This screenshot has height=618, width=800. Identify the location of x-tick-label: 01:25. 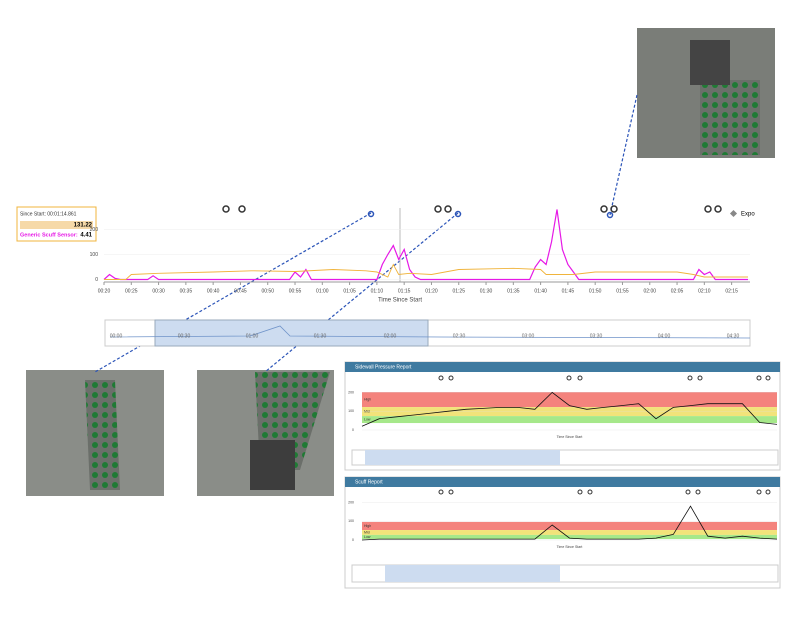
(458, 291).